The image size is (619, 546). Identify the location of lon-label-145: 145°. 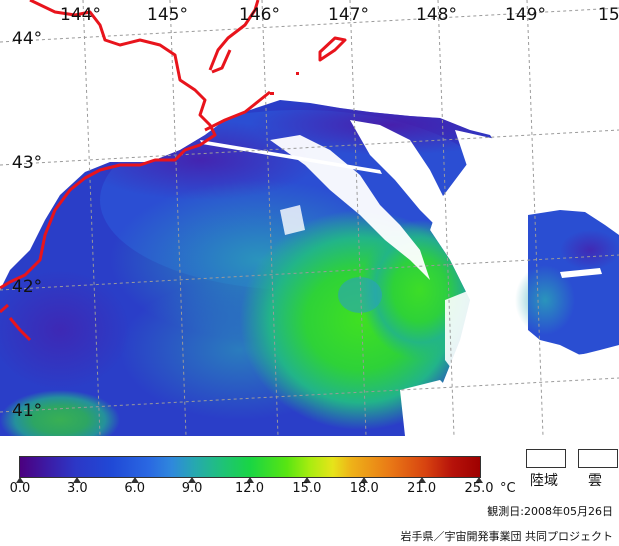
(167, 15).